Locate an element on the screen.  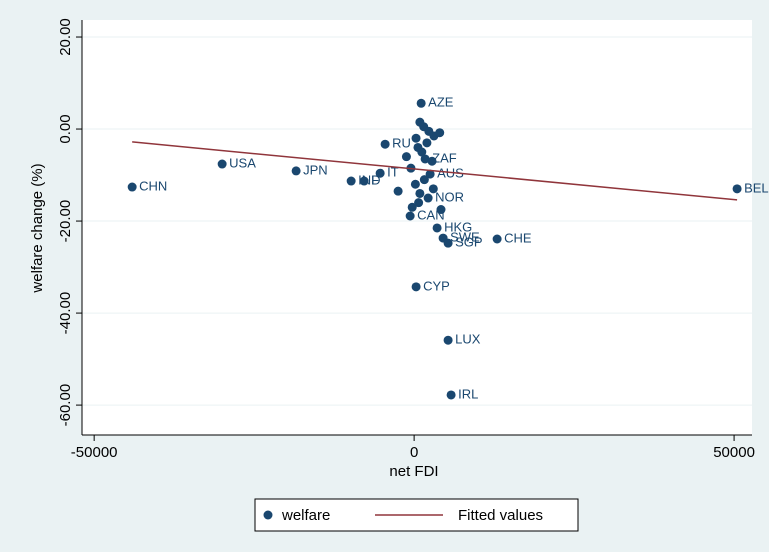
y-axis-label: welfare change (%) is located at coordinates (37, 228).